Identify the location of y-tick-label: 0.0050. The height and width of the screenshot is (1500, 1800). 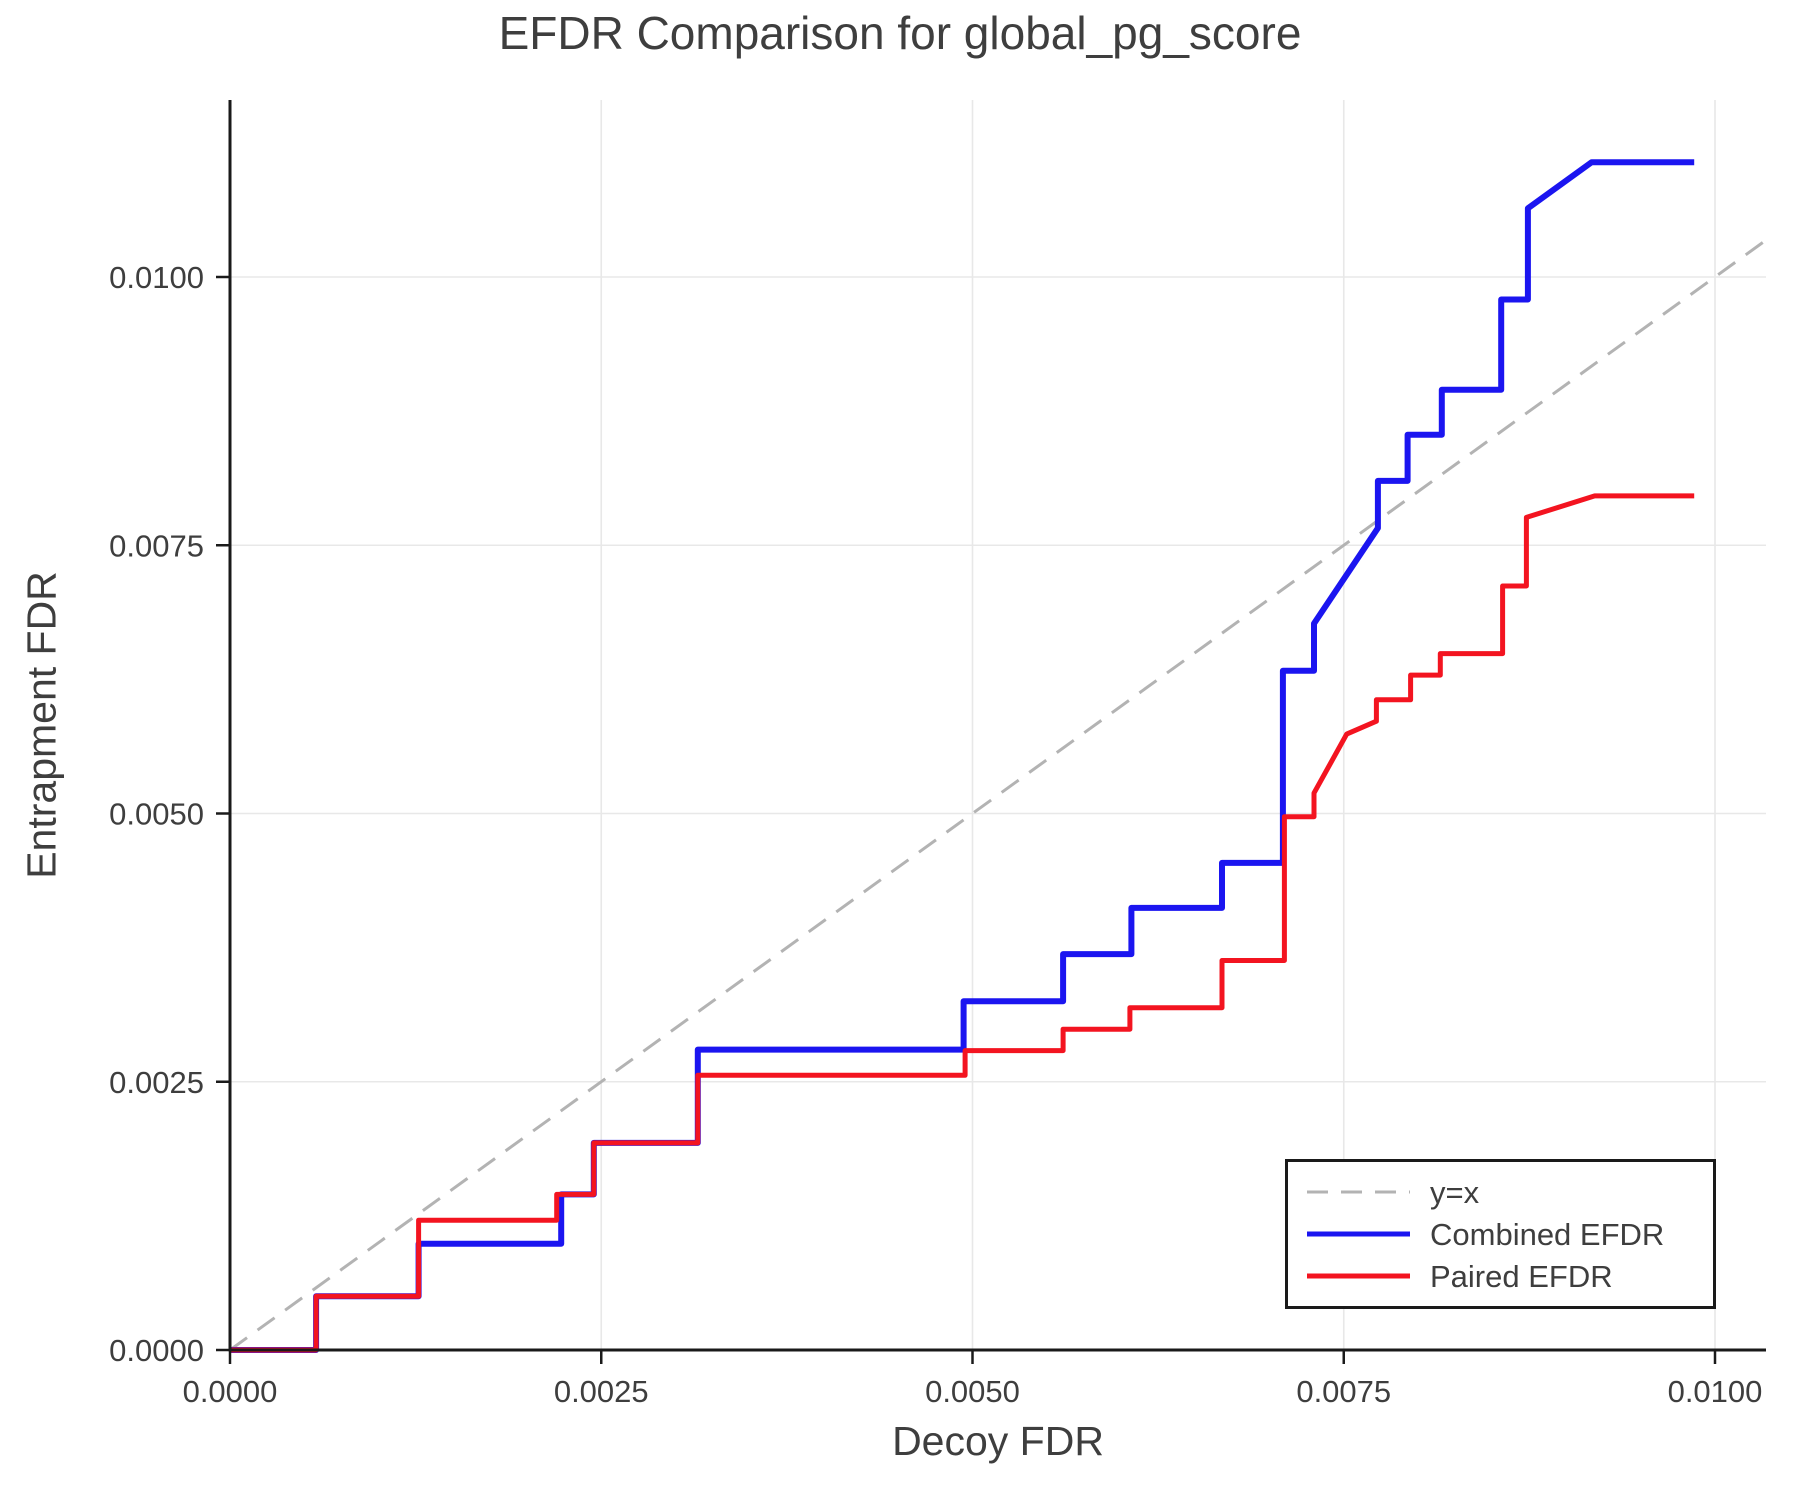
(156, 814).